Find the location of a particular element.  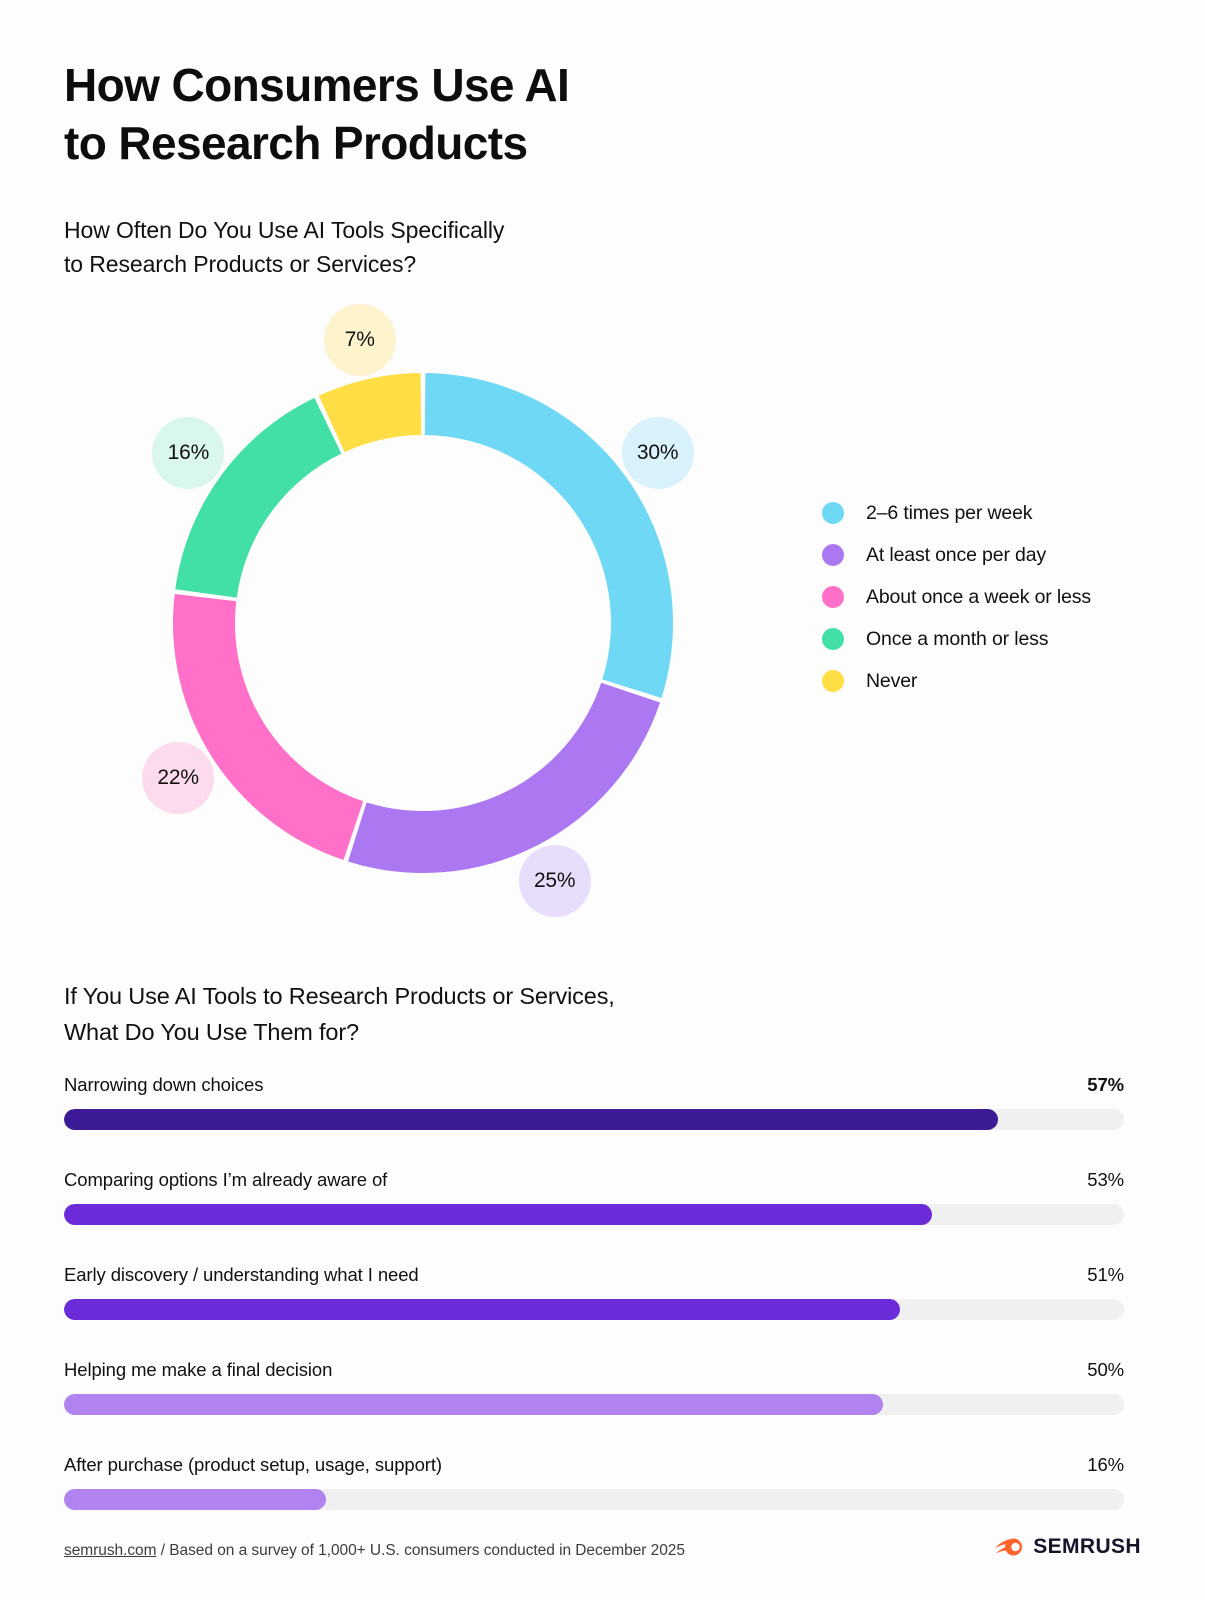

donut-callout-3: 22% is located at coordinates (178, 778).